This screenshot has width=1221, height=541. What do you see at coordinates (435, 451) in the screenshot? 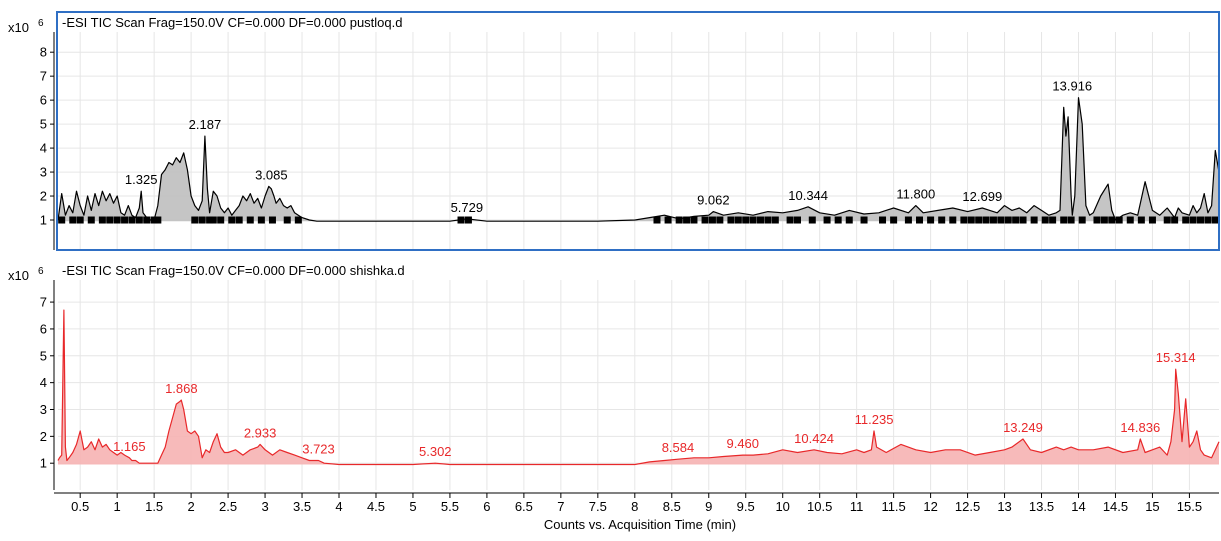
I see `panel2-peak-label: 5.302` at bounding box center [435, 451].